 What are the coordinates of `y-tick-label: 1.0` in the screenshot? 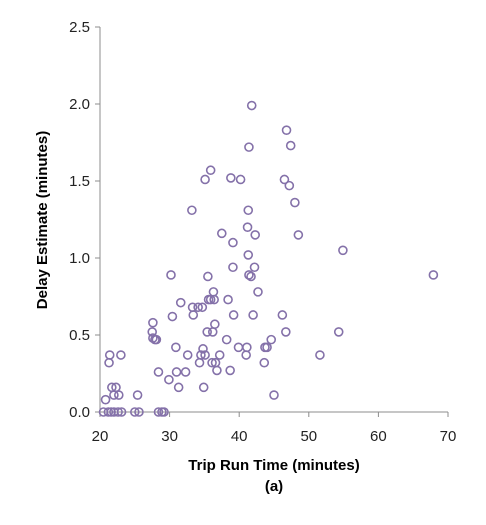 It's located at (79, 258).